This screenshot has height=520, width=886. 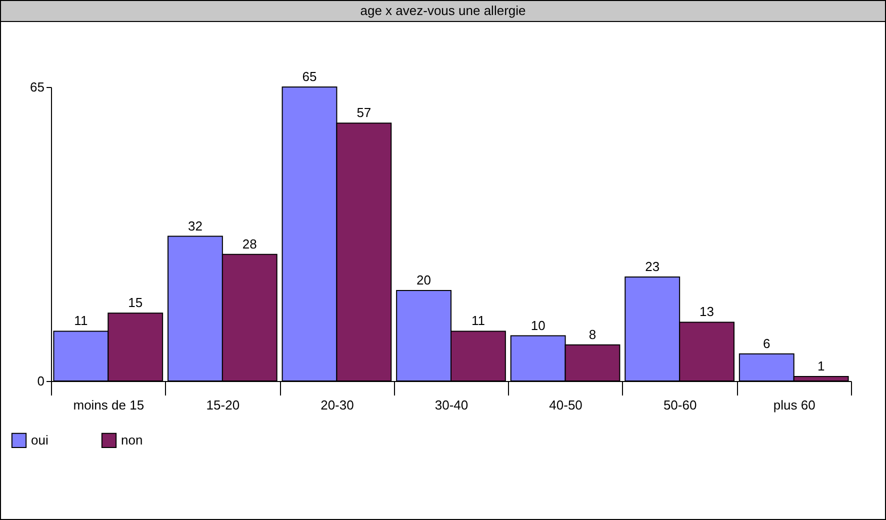 What do you see at coordinates (223, 405) in the screenshot?
I see `x-tick-label: 15-20` at bounding box center [223, 405].